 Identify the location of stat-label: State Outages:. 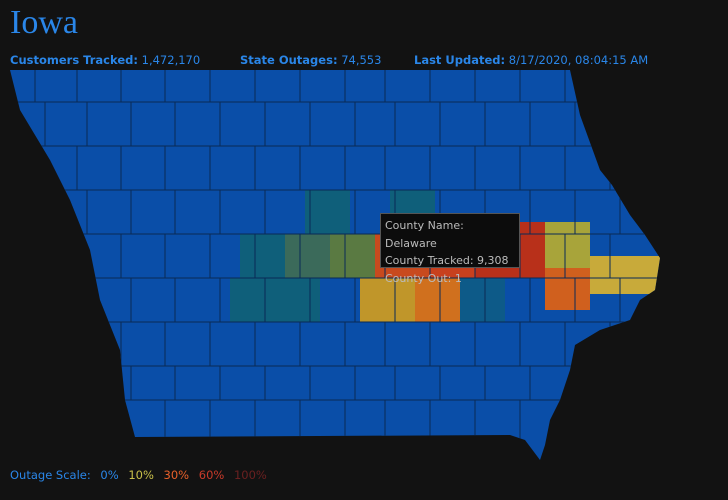
(289, 60).